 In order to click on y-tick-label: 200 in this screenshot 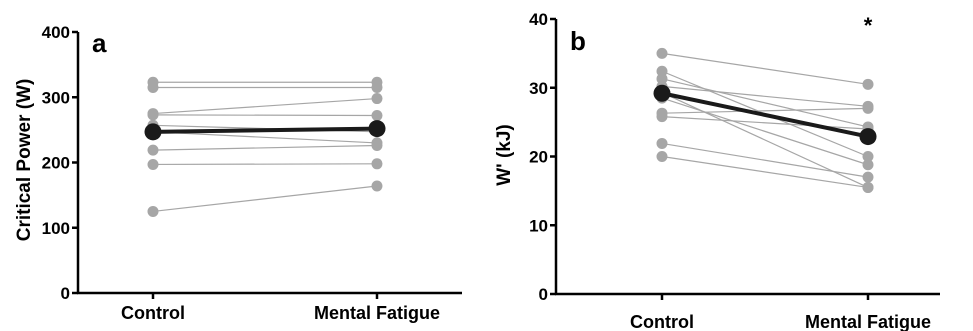, I will do `click(56, 163)`.